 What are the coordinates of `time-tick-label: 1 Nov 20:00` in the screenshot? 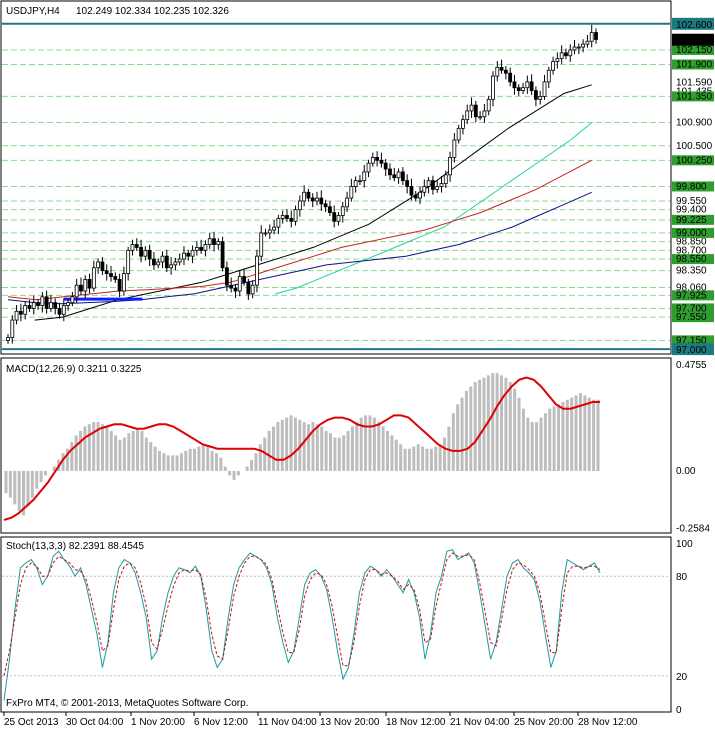 It's located at (158, 722).